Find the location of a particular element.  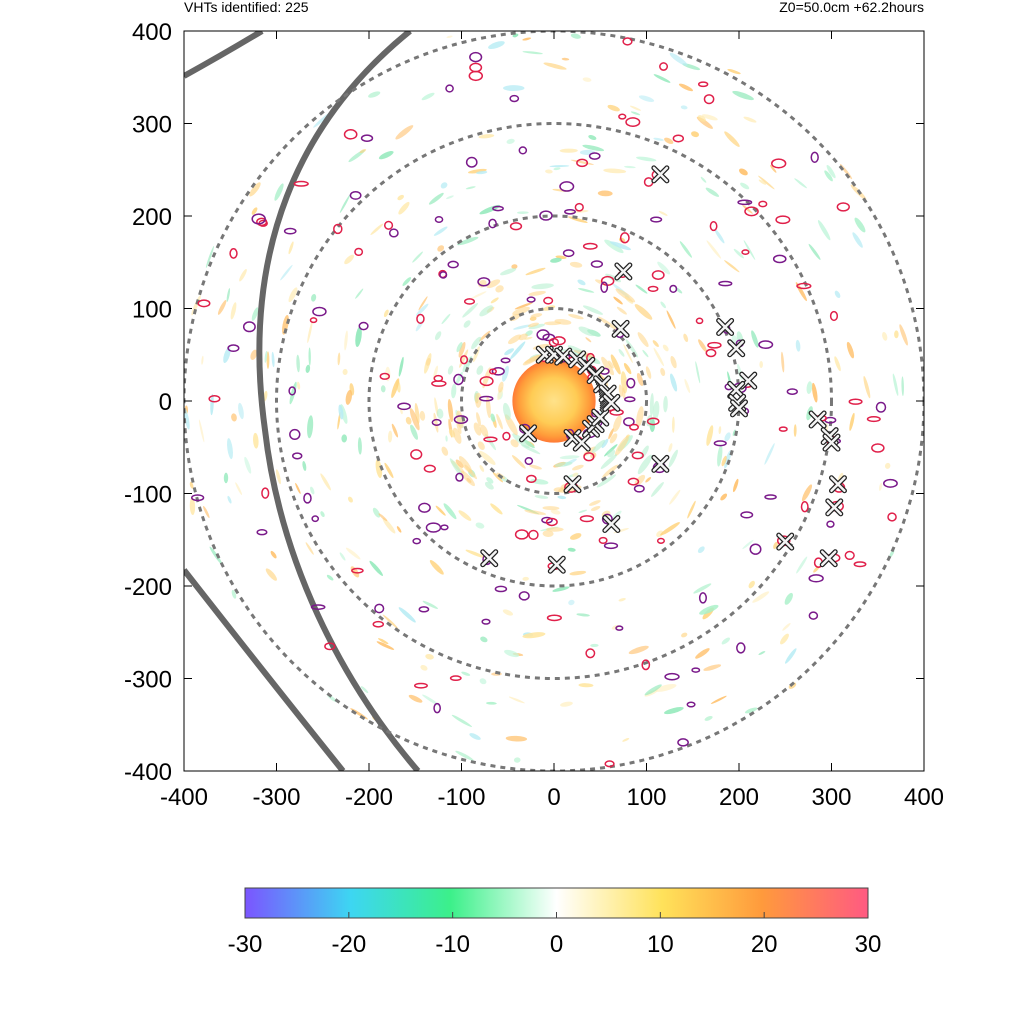

vht-count-label: VHTs identified: 225 is located at coordinates (246, 7).